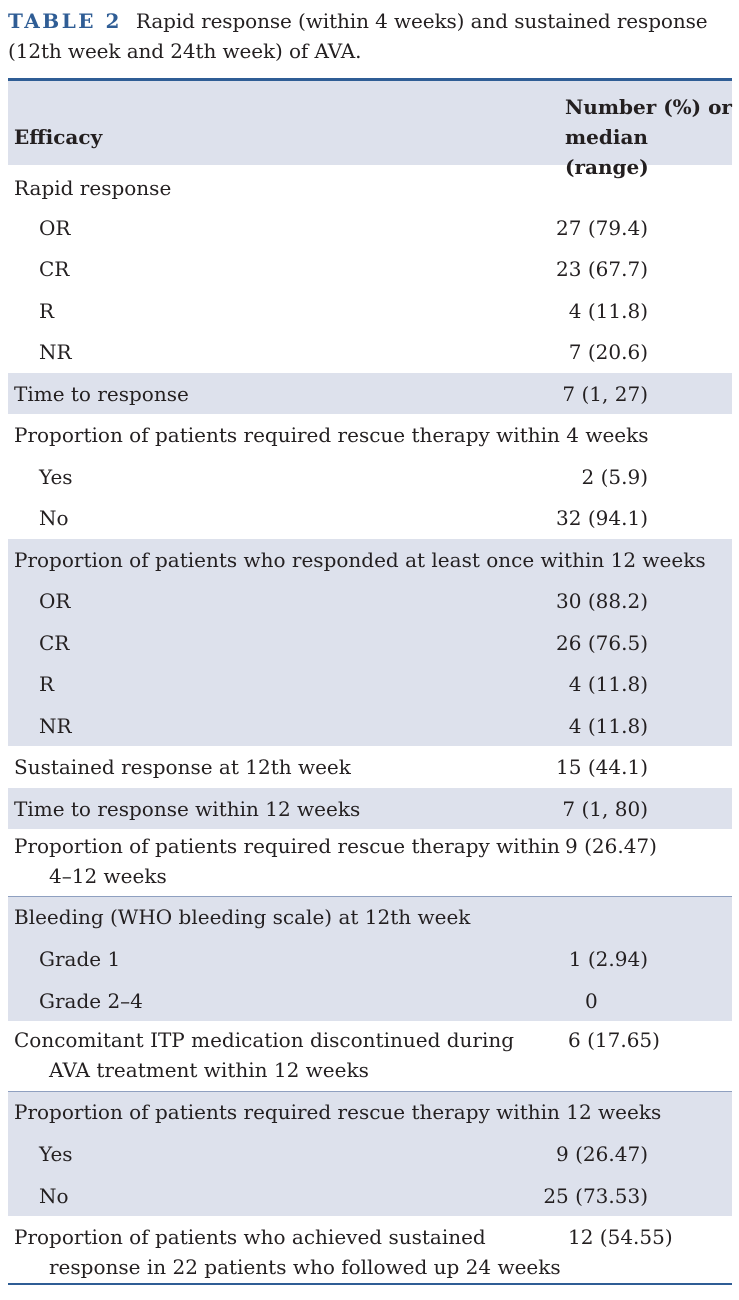  I want to click on row-label: Time to response within 12 weeks, so click(187, 809).